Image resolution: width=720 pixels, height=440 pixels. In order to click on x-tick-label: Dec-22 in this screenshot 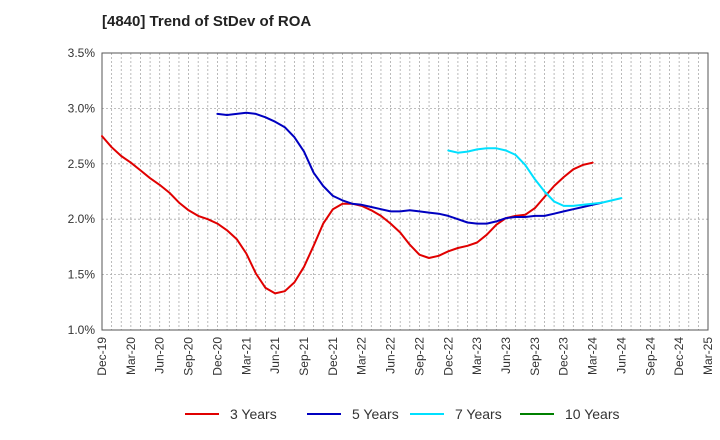, I will do `click(448, 356)`.